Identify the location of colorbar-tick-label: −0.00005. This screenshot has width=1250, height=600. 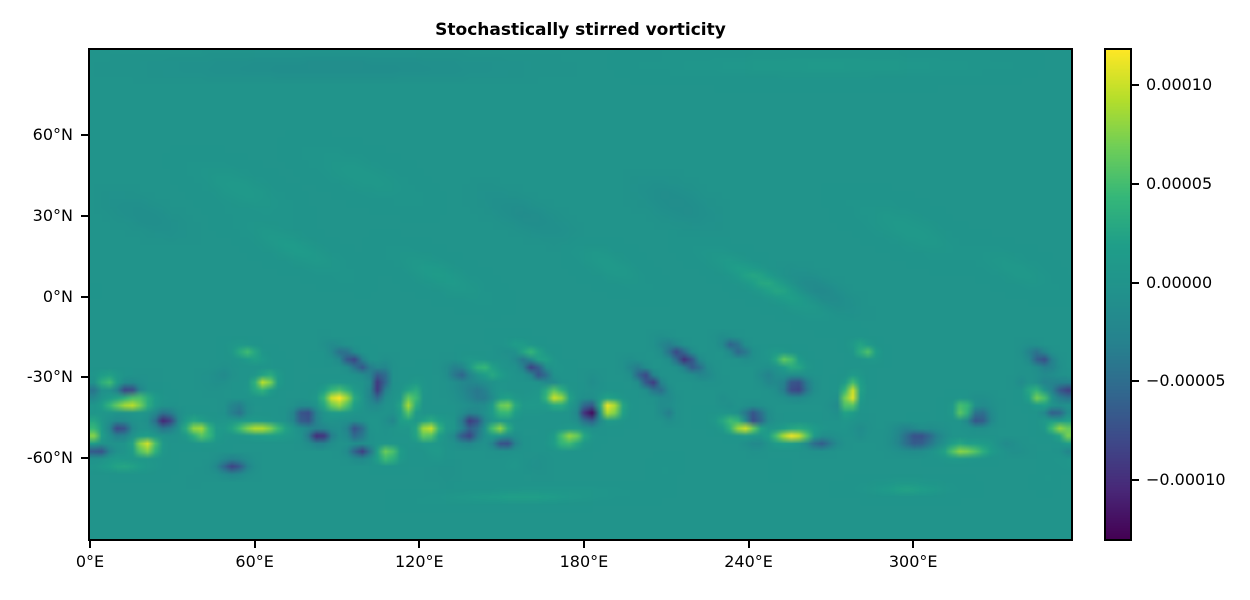
(1186, 381).